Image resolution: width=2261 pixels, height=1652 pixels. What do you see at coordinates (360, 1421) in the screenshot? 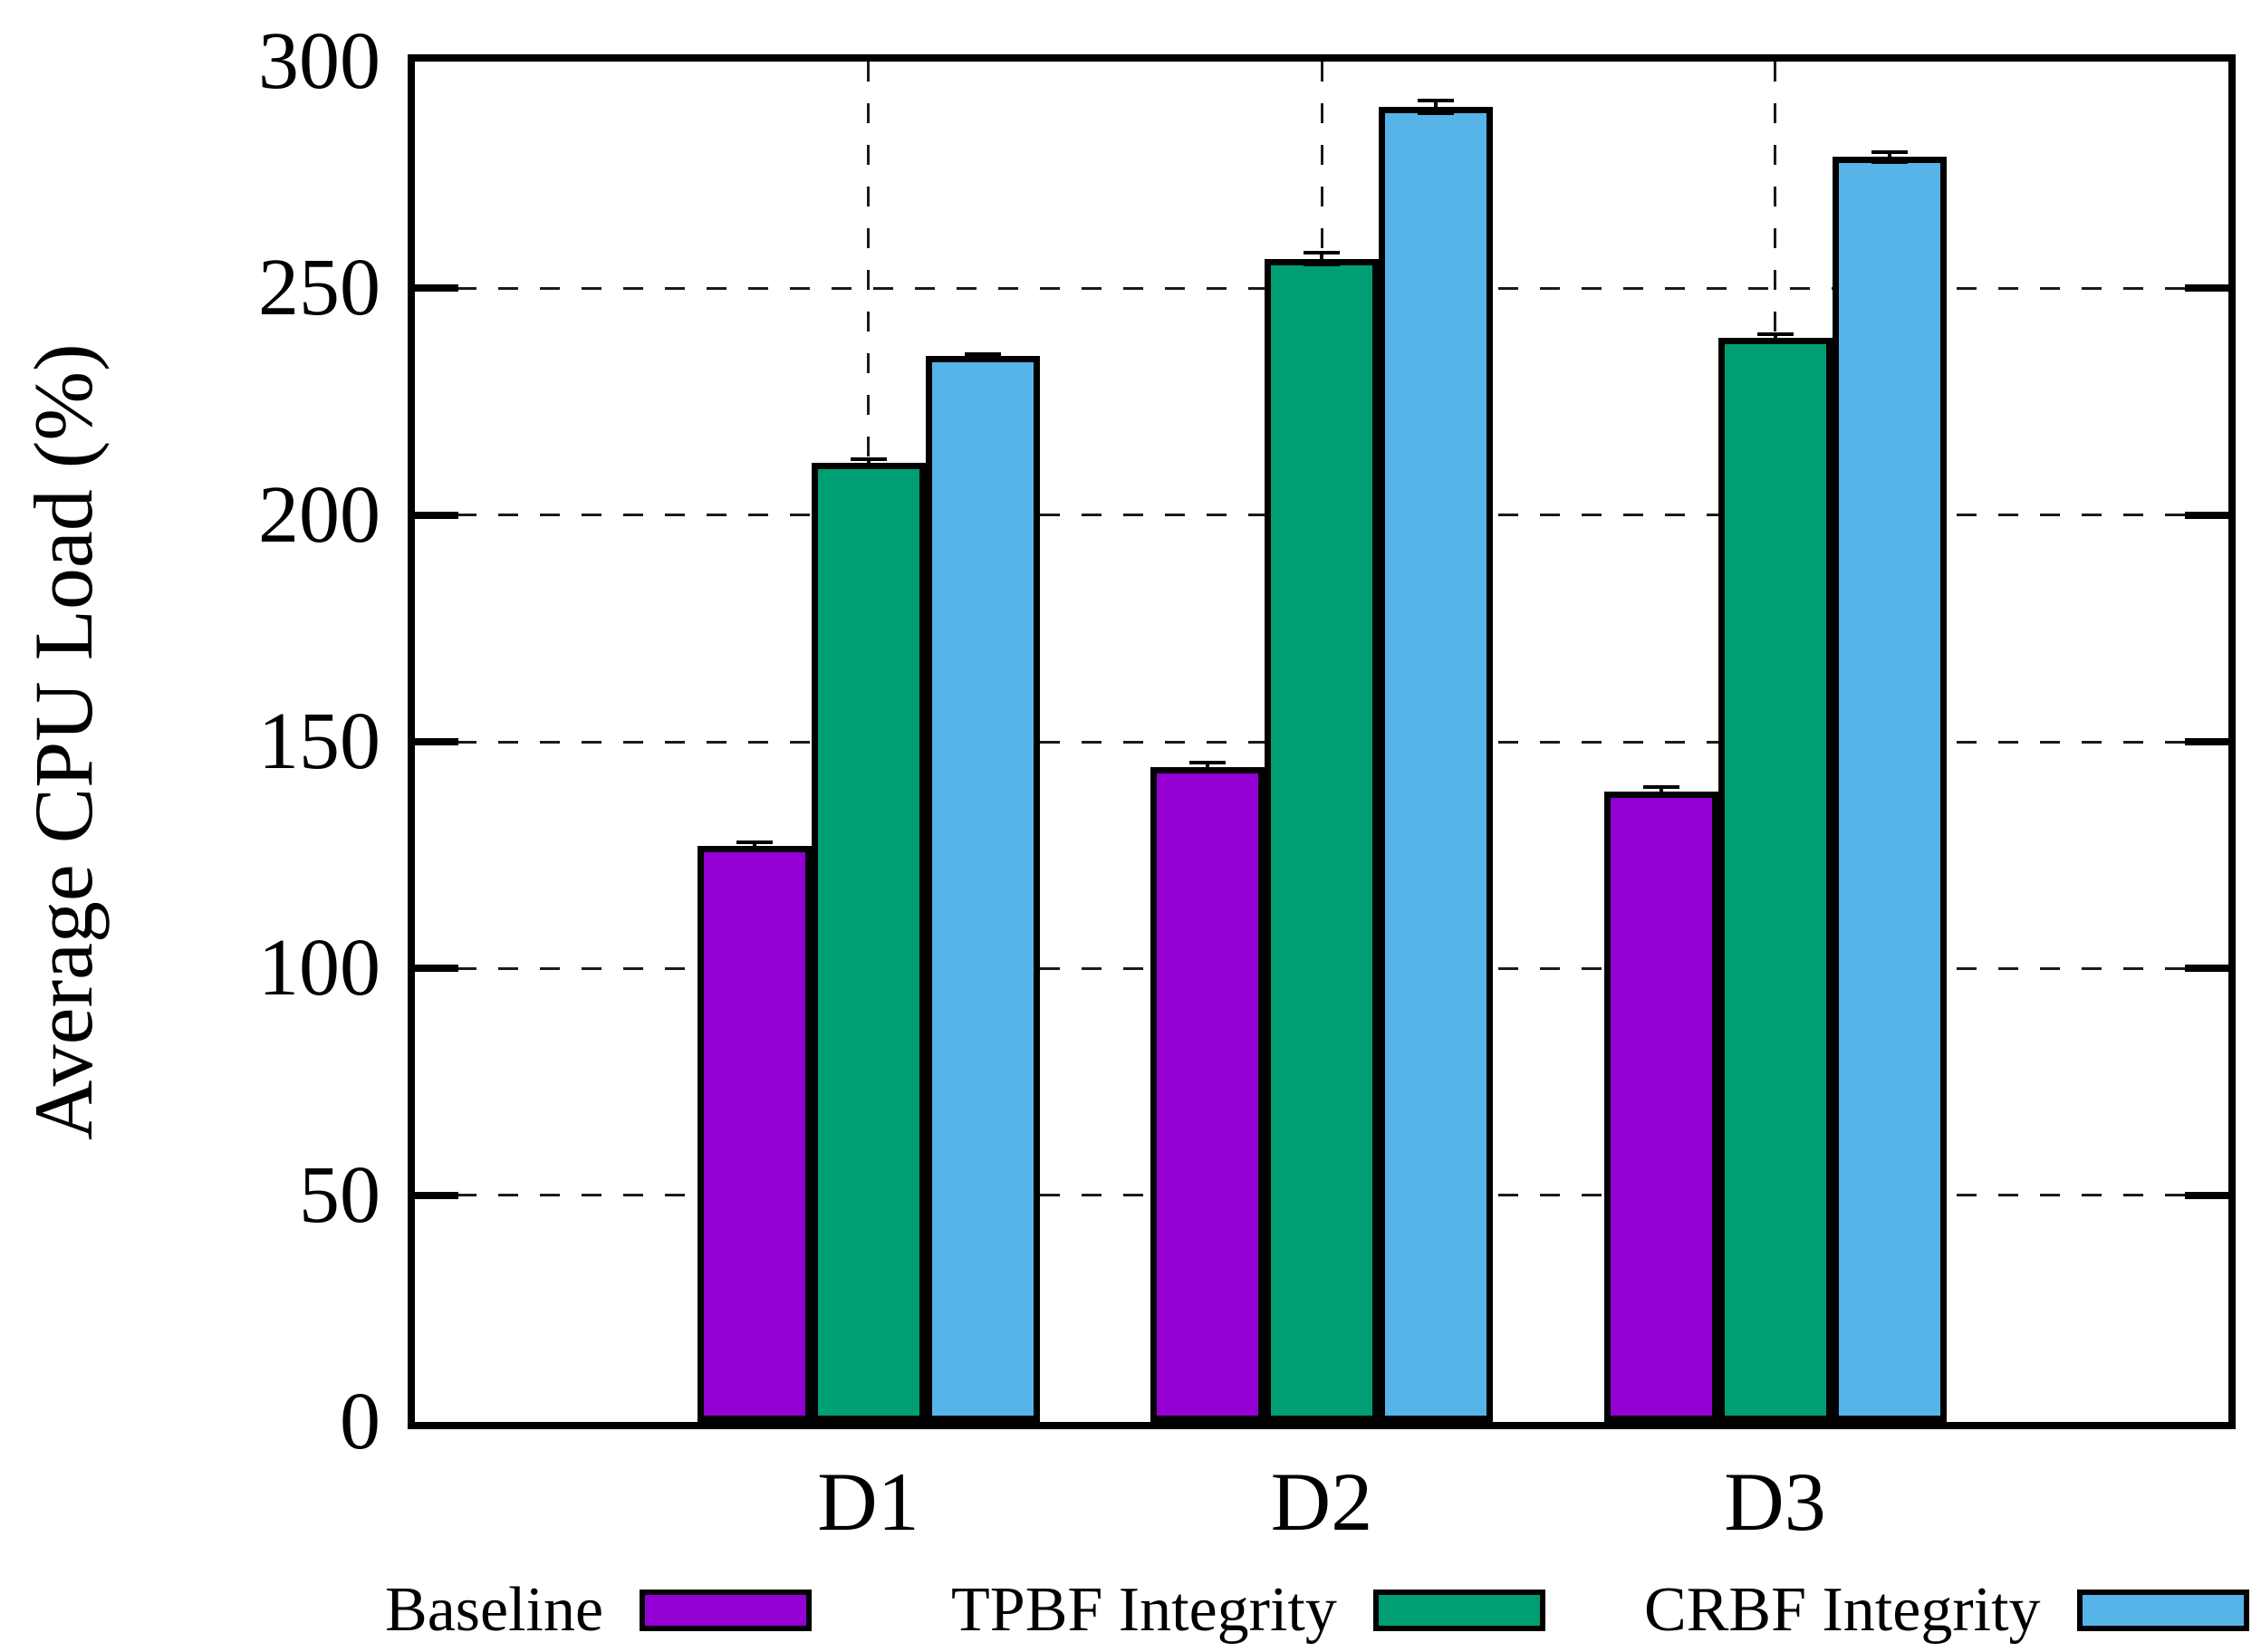
I see `y-tick-label: 0` at bounding box center [360, 1421].